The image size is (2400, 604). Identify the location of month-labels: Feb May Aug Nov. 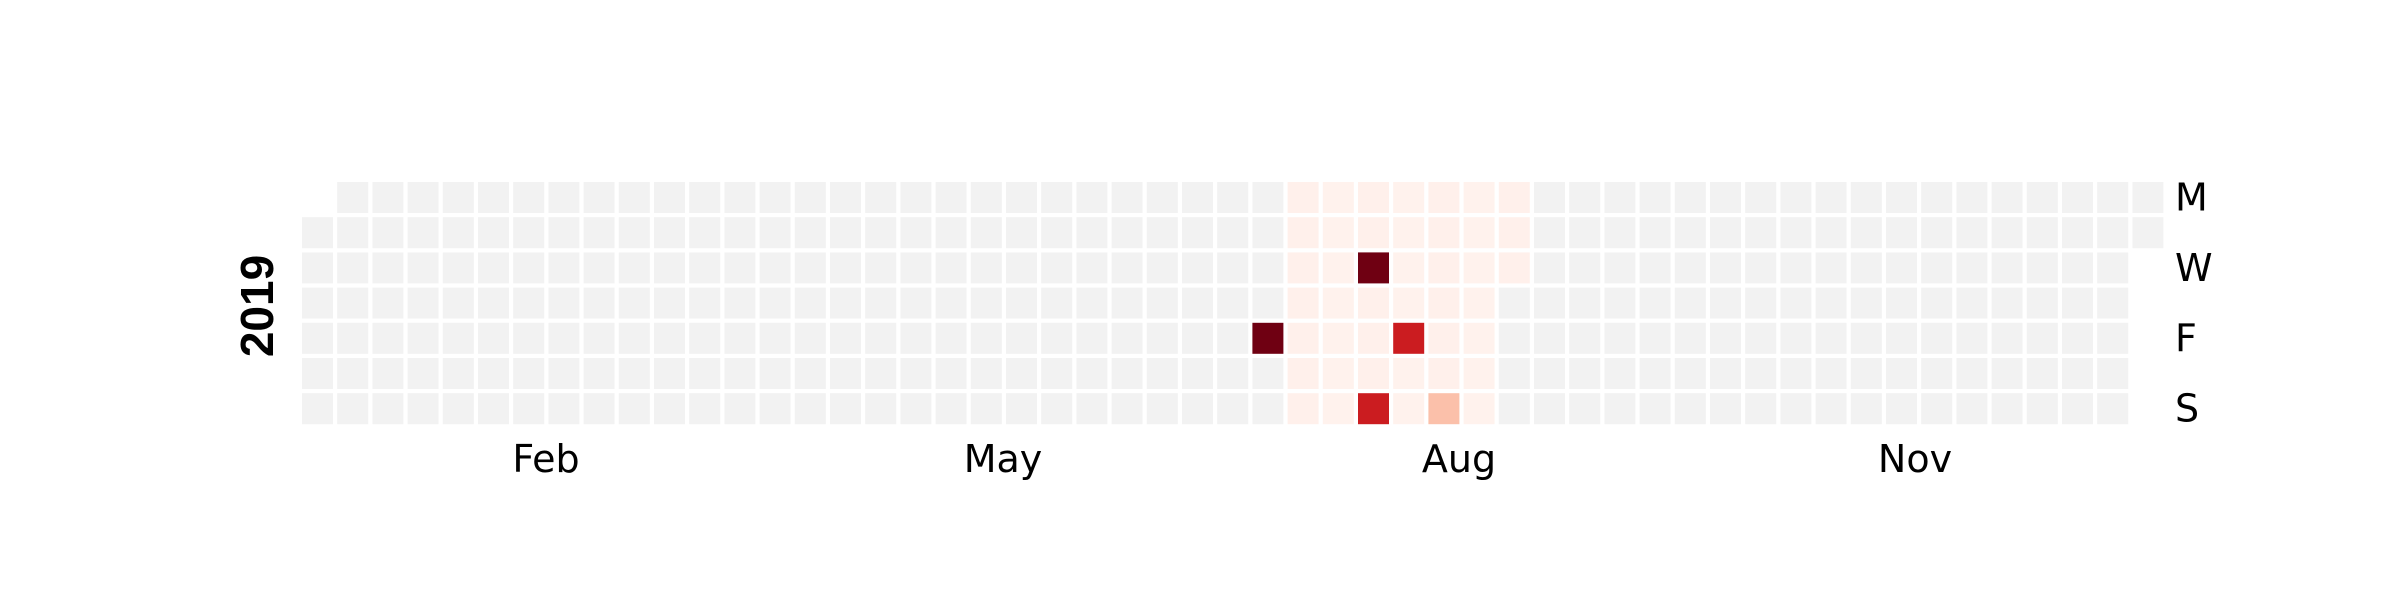
(1232, 459).